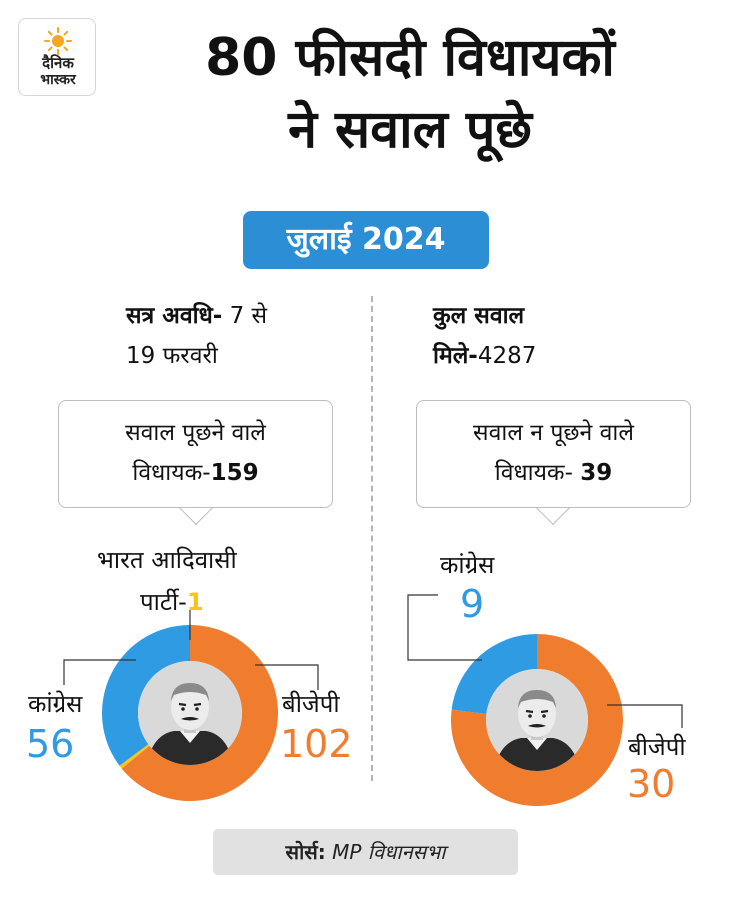 The width and height of the screenshot is (730, 897). I want to click on bap-label-line1: भारत आदिवासी, so click(167, 560).